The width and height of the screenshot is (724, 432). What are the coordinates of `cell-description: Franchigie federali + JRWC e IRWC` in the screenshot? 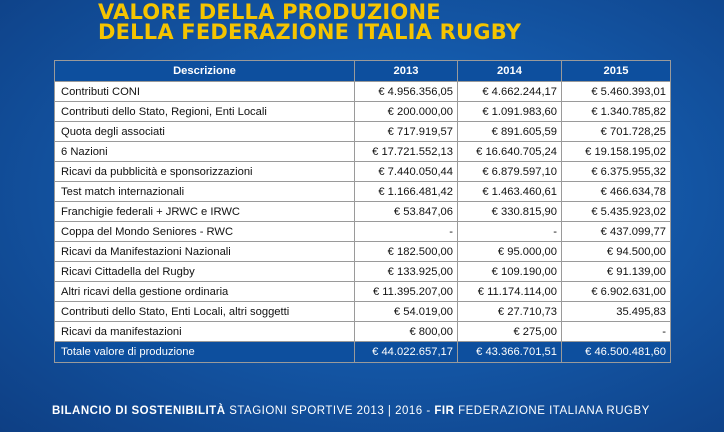 It's located at (204, 211).